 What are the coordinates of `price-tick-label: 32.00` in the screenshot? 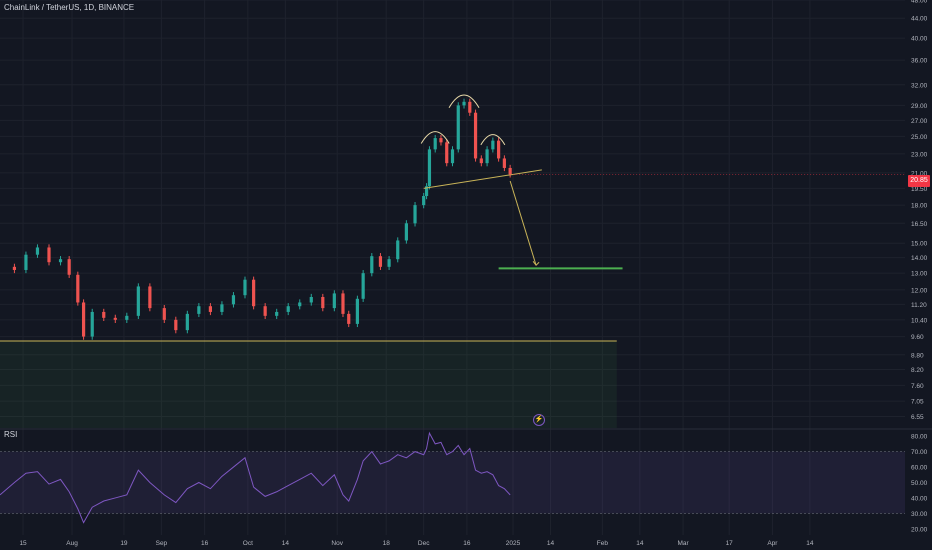 It's located at (919, 85).